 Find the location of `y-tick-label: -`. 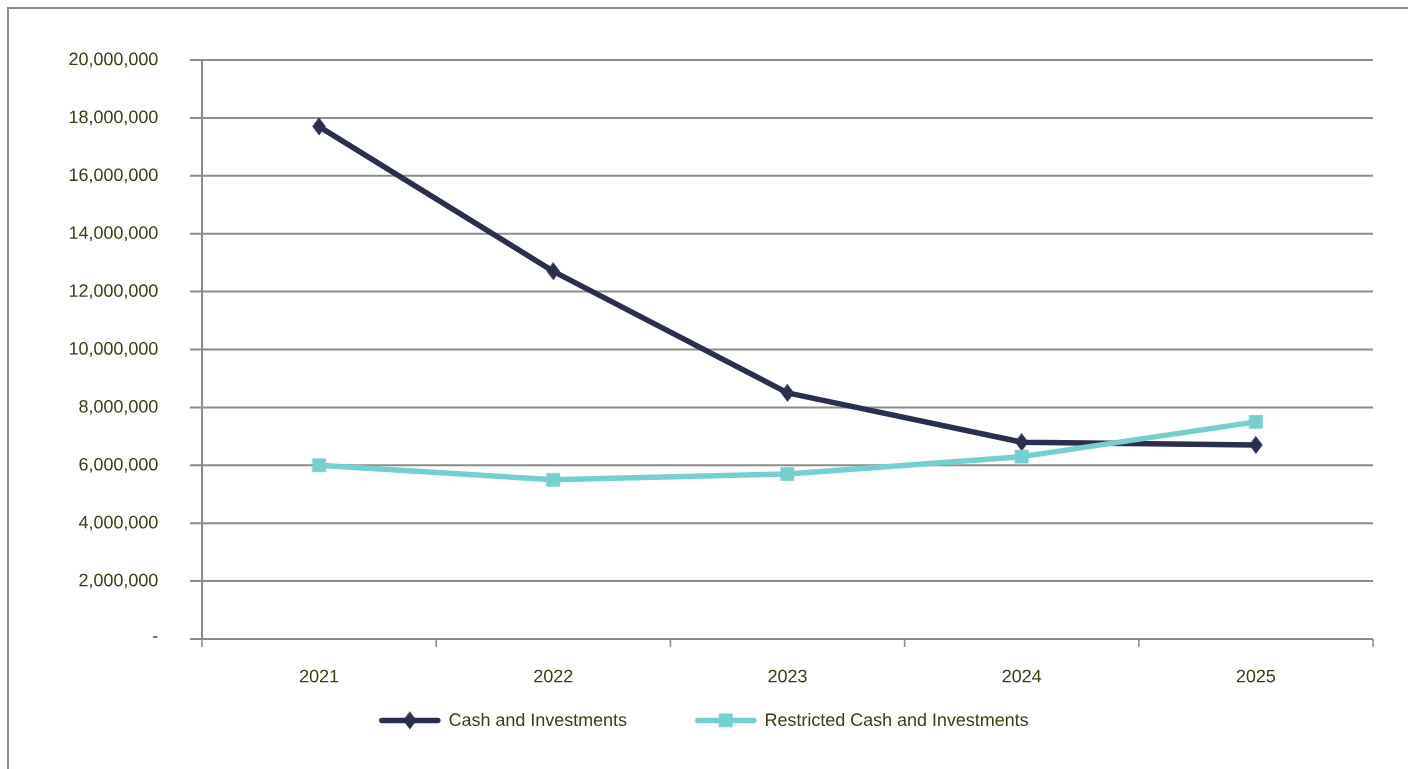

y-tick-label: - is located at coordinates (155, 637).